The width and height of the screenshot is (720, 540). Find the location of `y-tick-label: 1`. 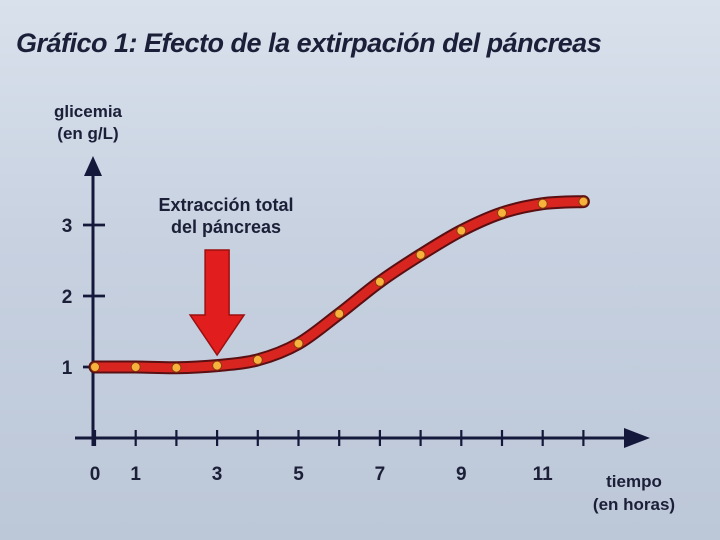

y-tick-label: 1 is located at coordinates (67, 368).